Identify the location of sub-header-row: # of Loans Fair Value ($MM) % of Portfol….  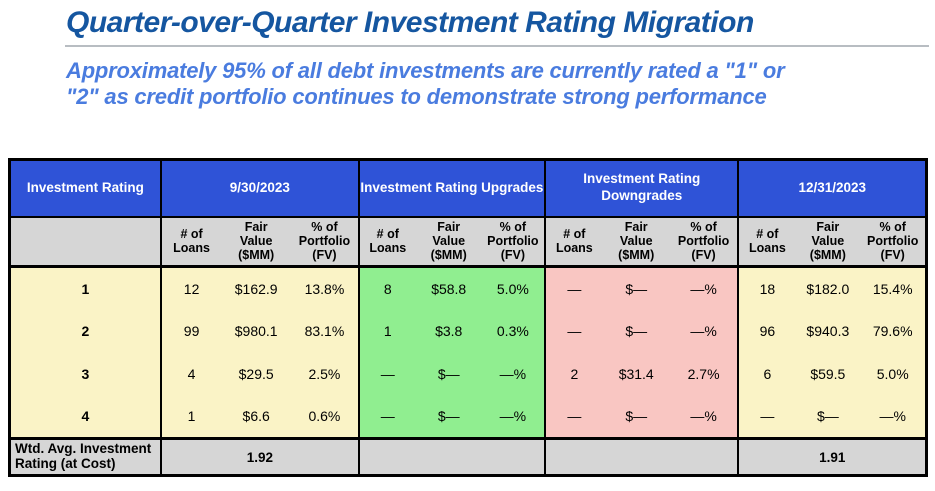
(468, 242).